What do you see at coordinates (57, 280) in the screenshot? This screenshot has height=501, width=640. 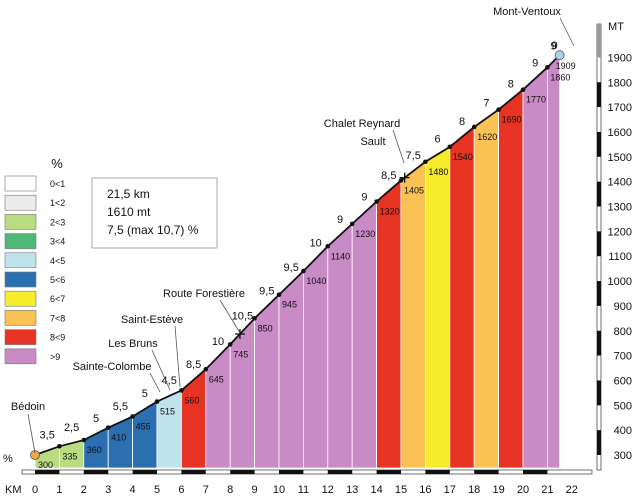 I see `legend-label: 5<6` at bounding box center [57, 280].